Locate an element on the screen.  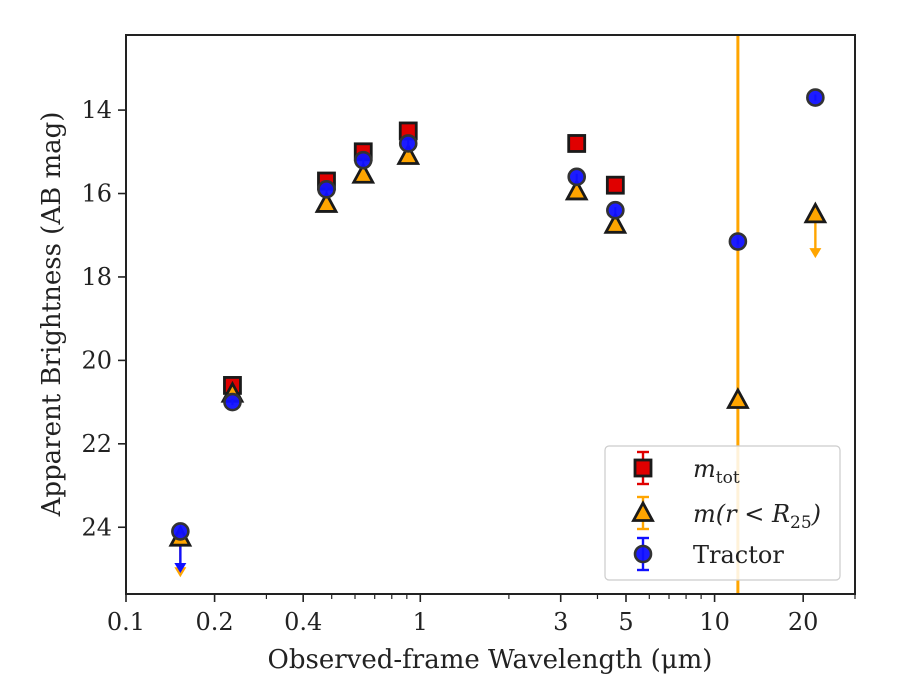
y-axis: 14 16 18 20 22 24 is located at coordinates (103, 318).